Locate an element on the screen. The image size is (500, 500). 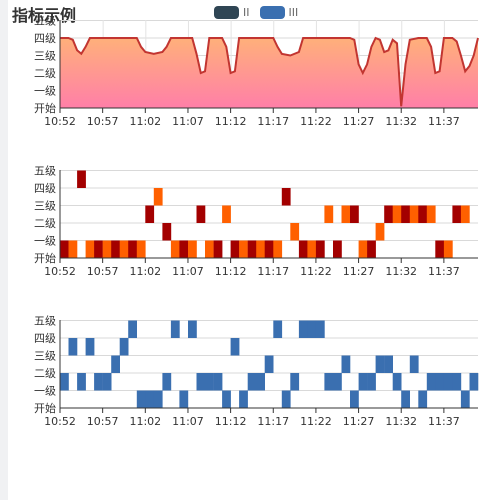
y-tick-label: 四级 is located at coordinates (45, 188).